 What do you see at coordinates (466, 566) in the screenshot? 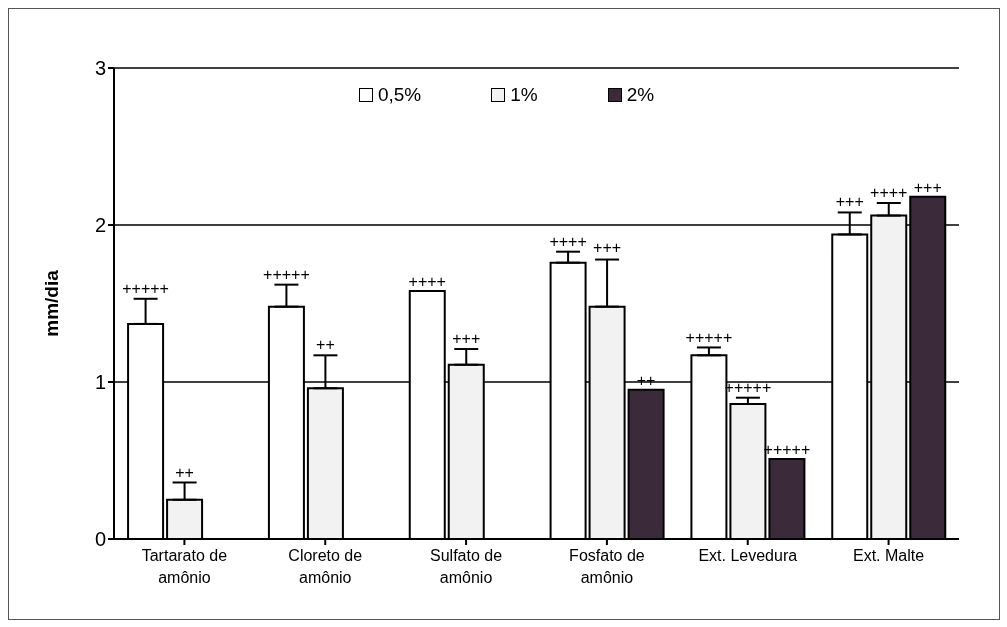
I see `x-tick-label: Sulfato de amônio` at bounding box center [466, 566].